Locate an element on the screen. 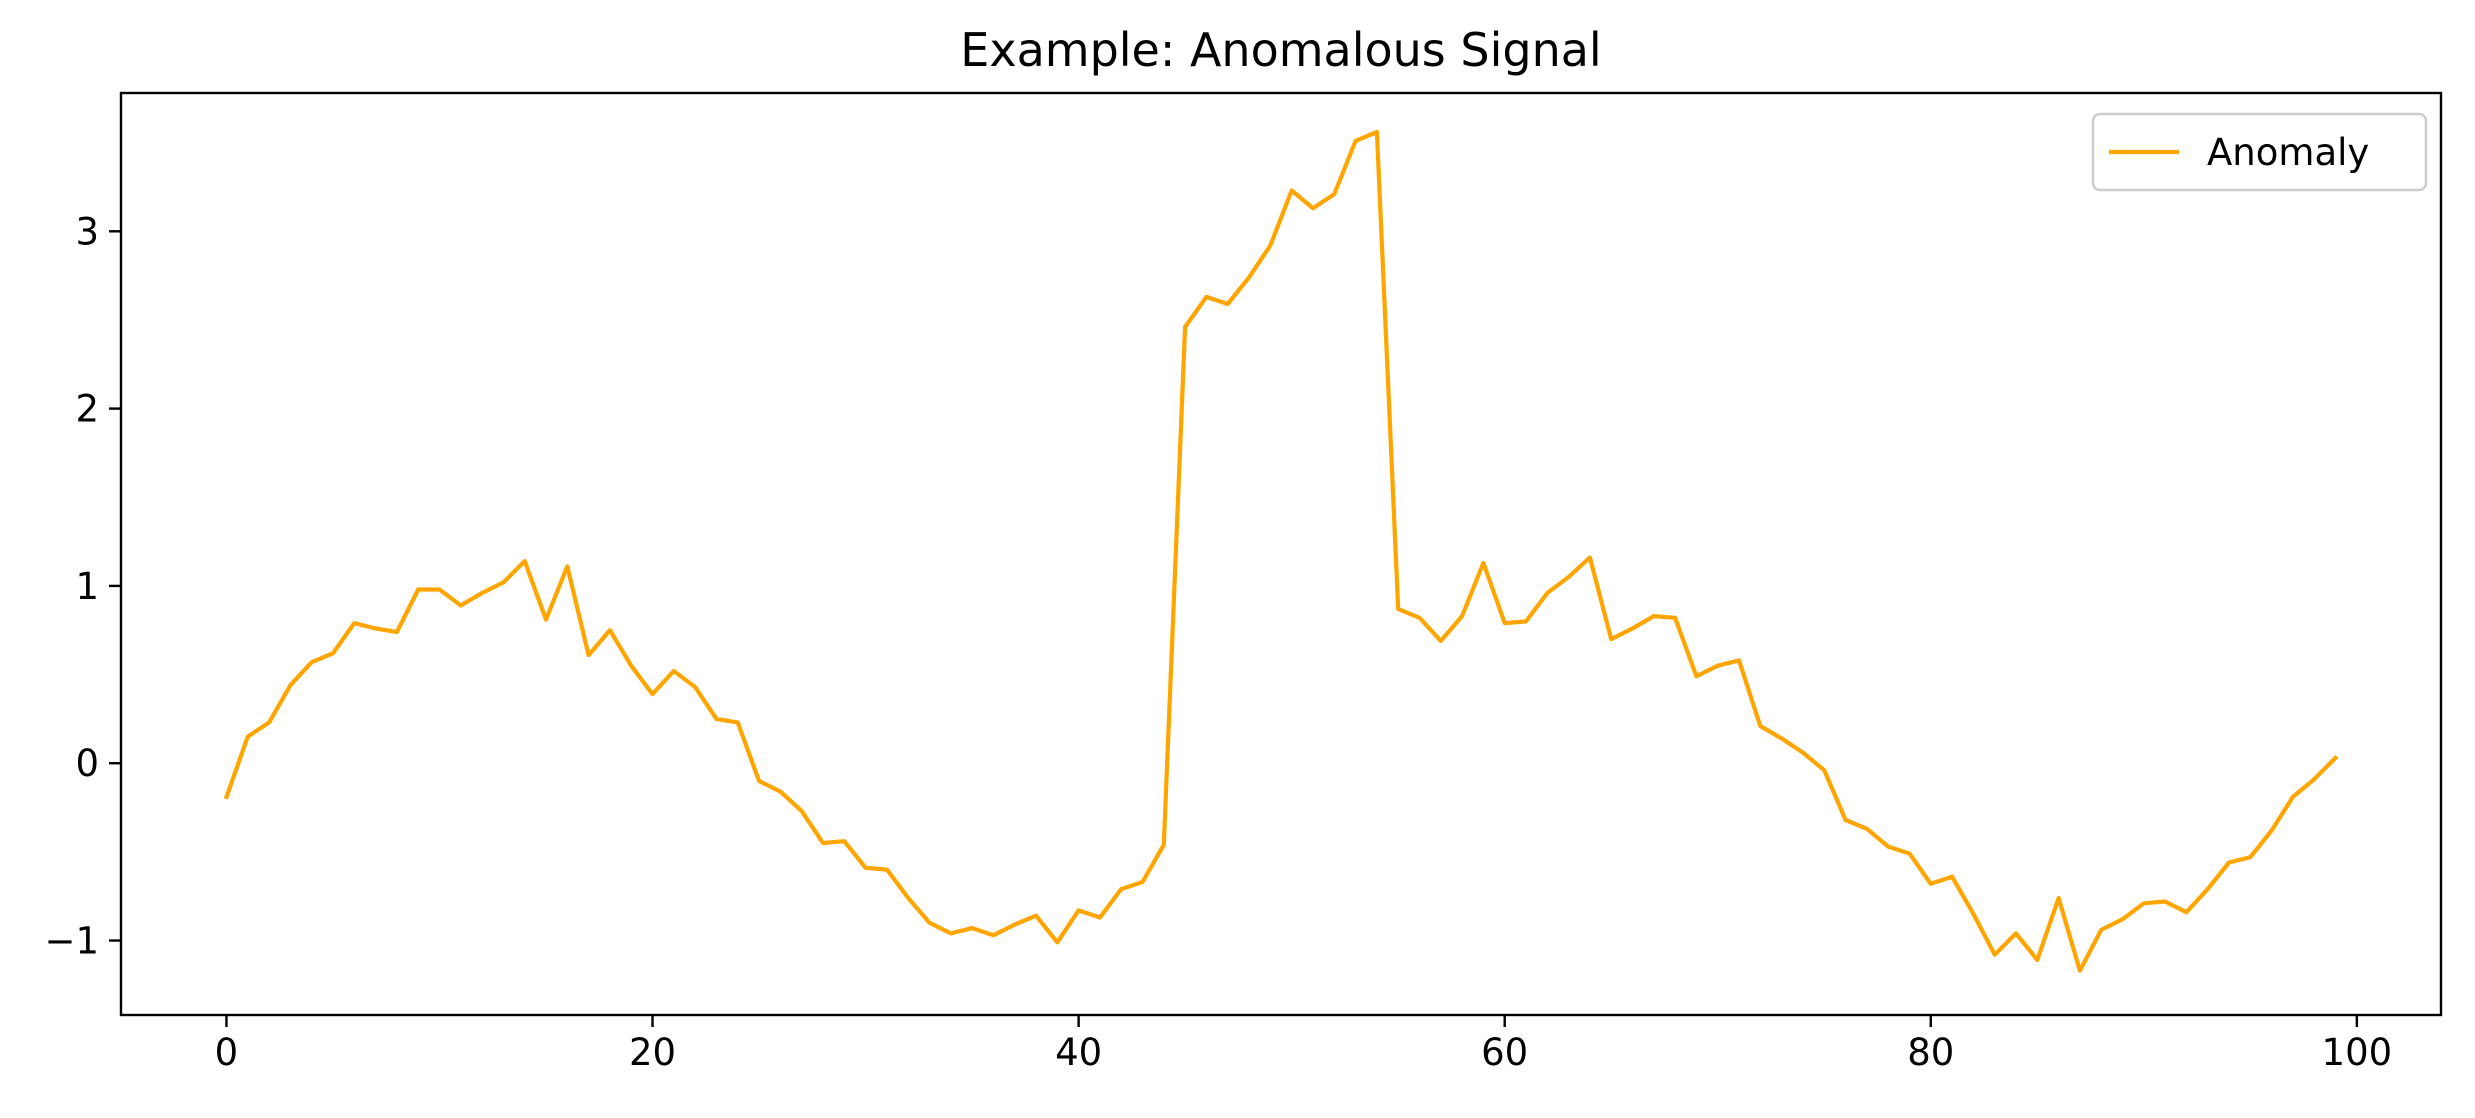  x-tick-label: 100 is located at coordinates (2357, 1052).